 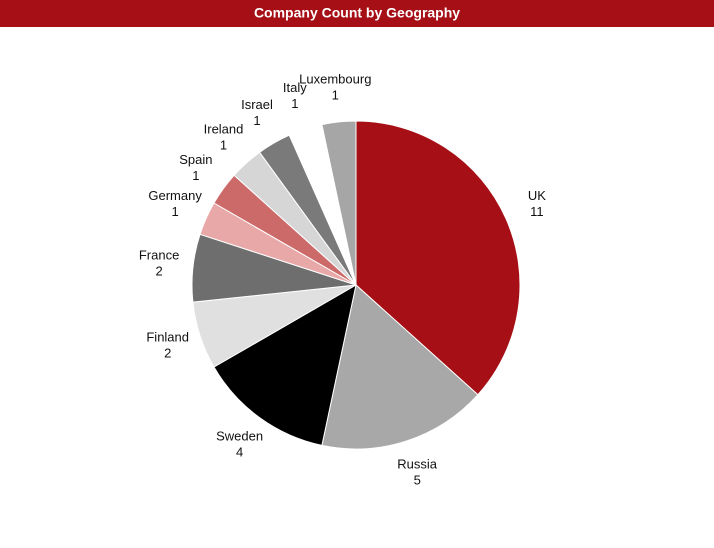 I want to click on slice-label: Finland, so click(x=167, y=337).